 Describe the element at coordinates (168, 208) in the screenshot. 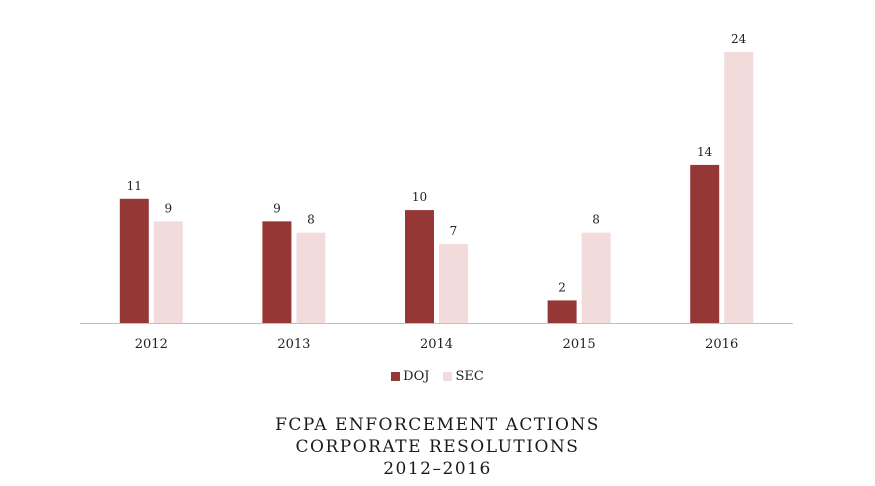

I see `data-label-sec-2012: 9` at that location.